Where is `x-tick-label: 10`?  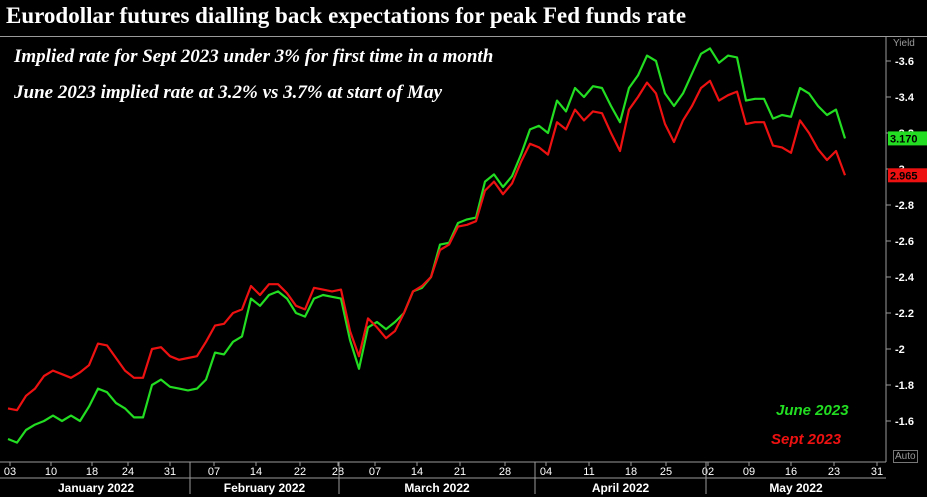 x-tick-label: 10 is located at coordinates (51, 472).